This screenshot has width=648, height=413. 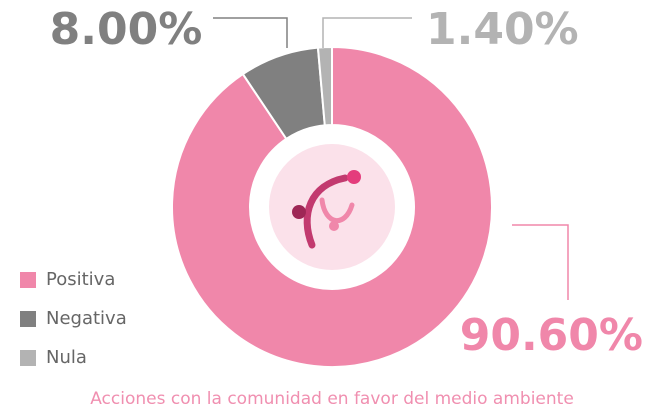 I want to click on legend-label: Positiva, so click(x=80, y=279).